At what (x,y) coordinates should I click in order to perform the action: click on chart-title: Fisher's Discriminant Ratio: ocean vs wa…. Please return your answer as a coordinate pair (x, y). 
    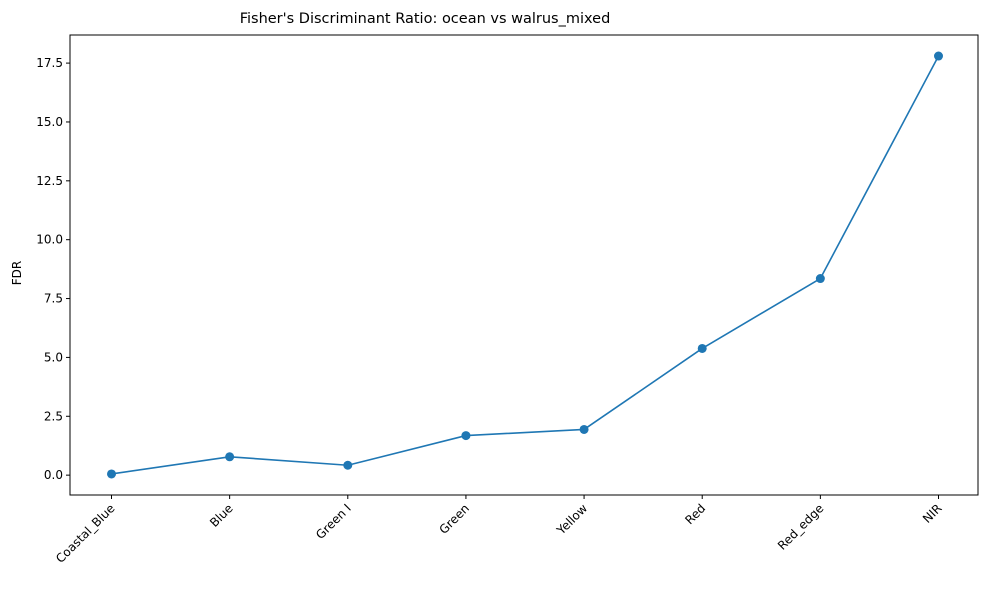
    Looking at the image, I should click on (425, 19).